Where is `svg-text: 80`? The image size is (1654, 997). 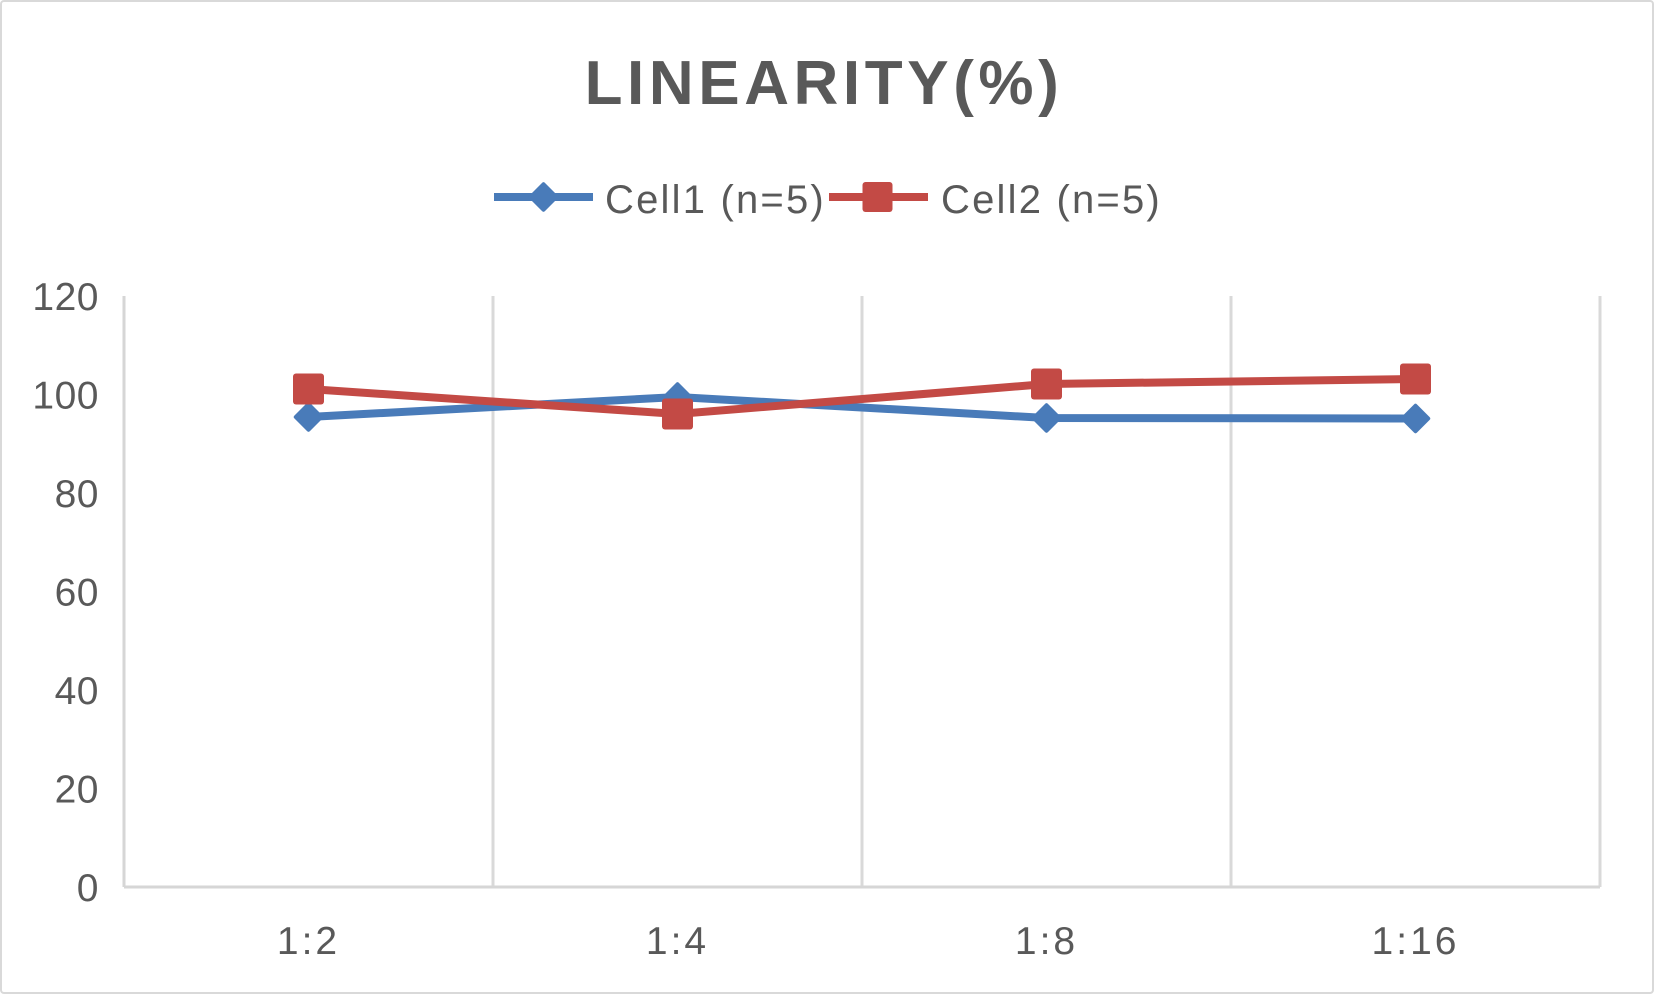
svg-text: 80 is located at coordinates (77, 494).